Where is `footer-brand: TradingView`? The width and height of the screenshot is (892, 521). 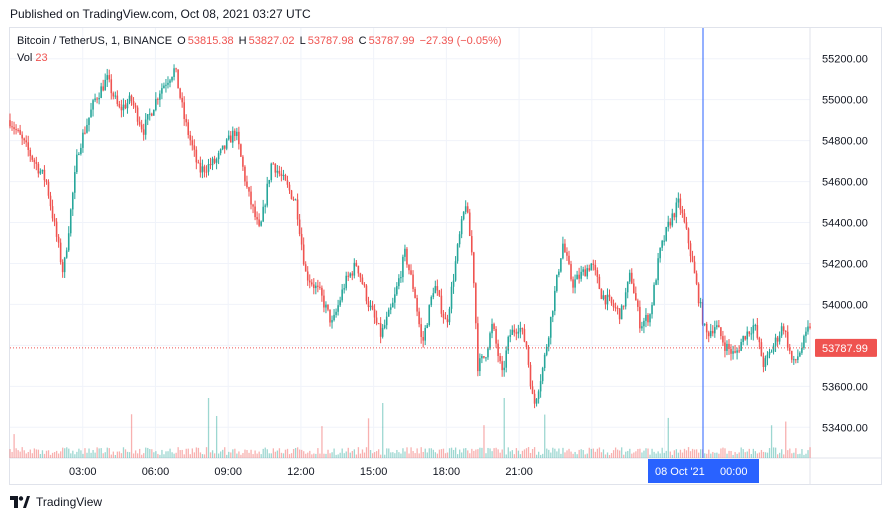 footer-brand: TradingView is located at coordinates (56, 502).